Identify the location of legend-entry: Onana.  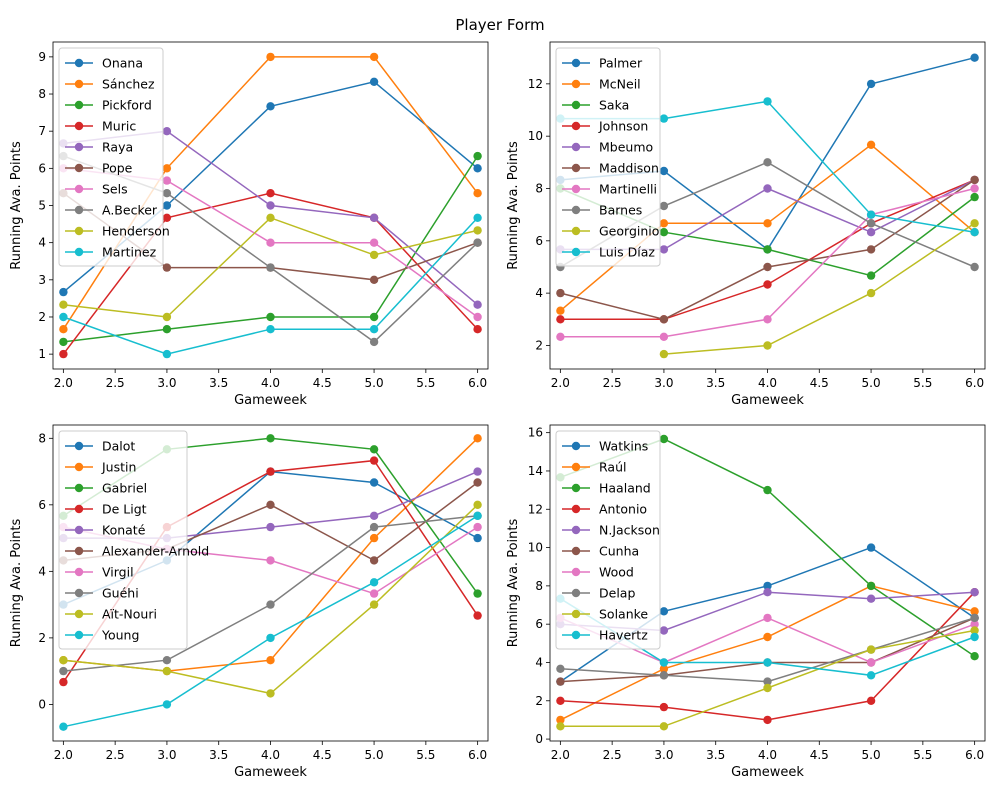
(122, 63).